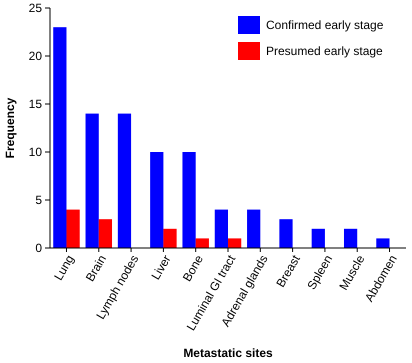 This screenshot has width=412, height=363. I want to click on y-tick-label: 15, so click(35, 104).